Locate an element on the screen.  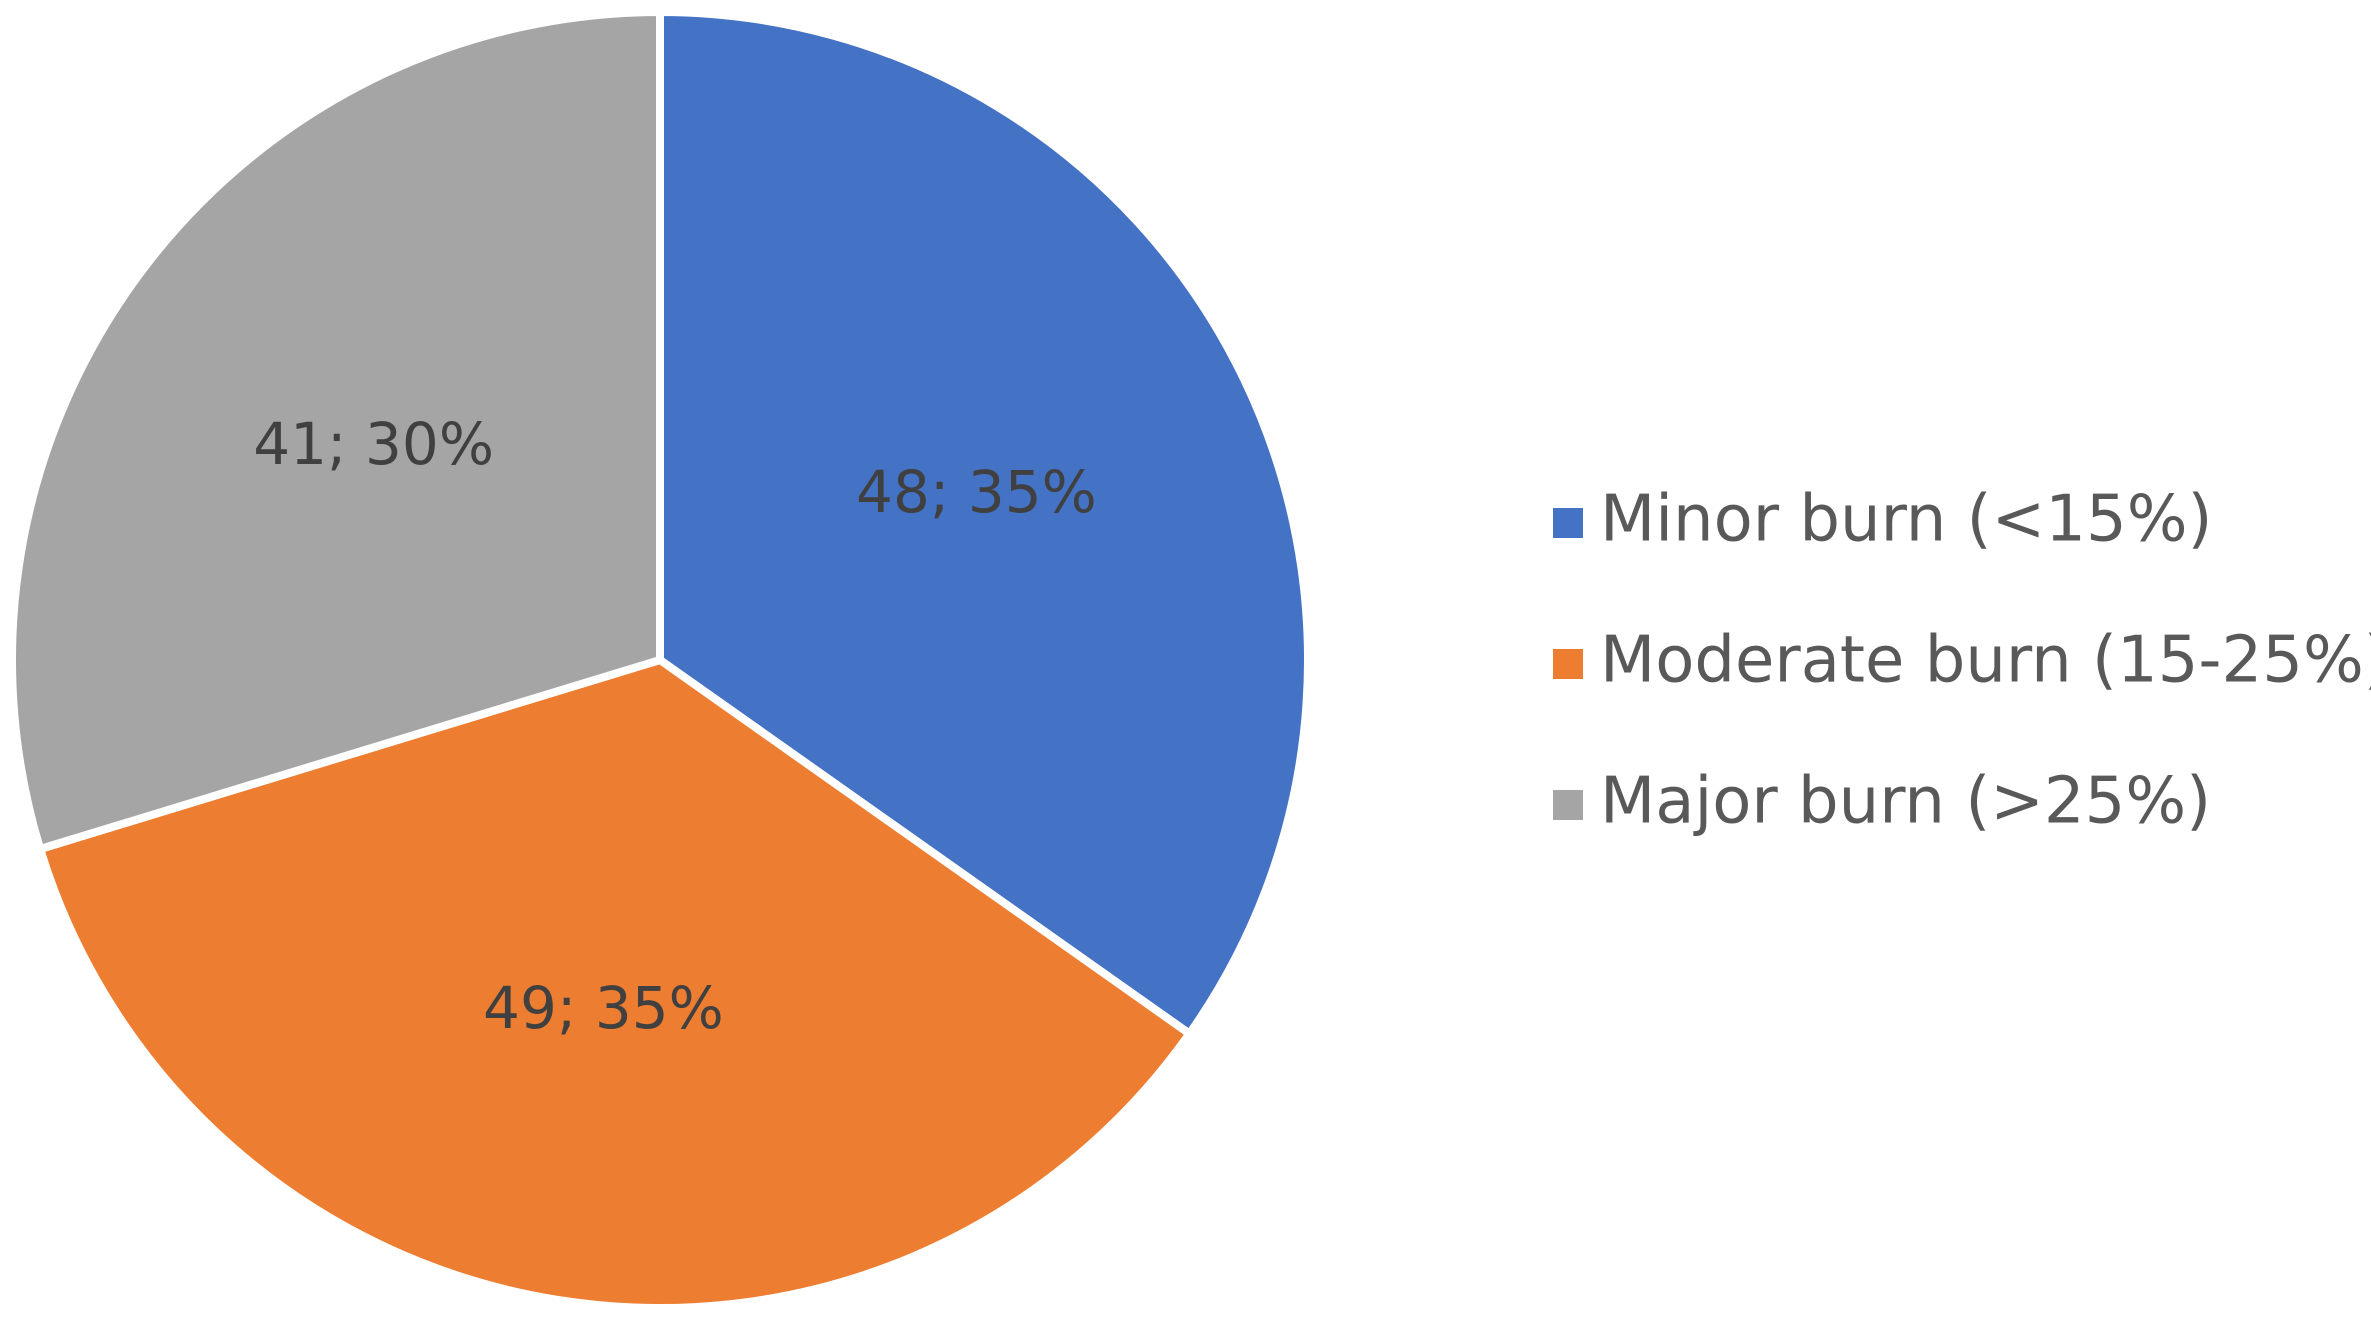
legend-label-major: Major burn (>25%) is located at coordinates (1905, 802).